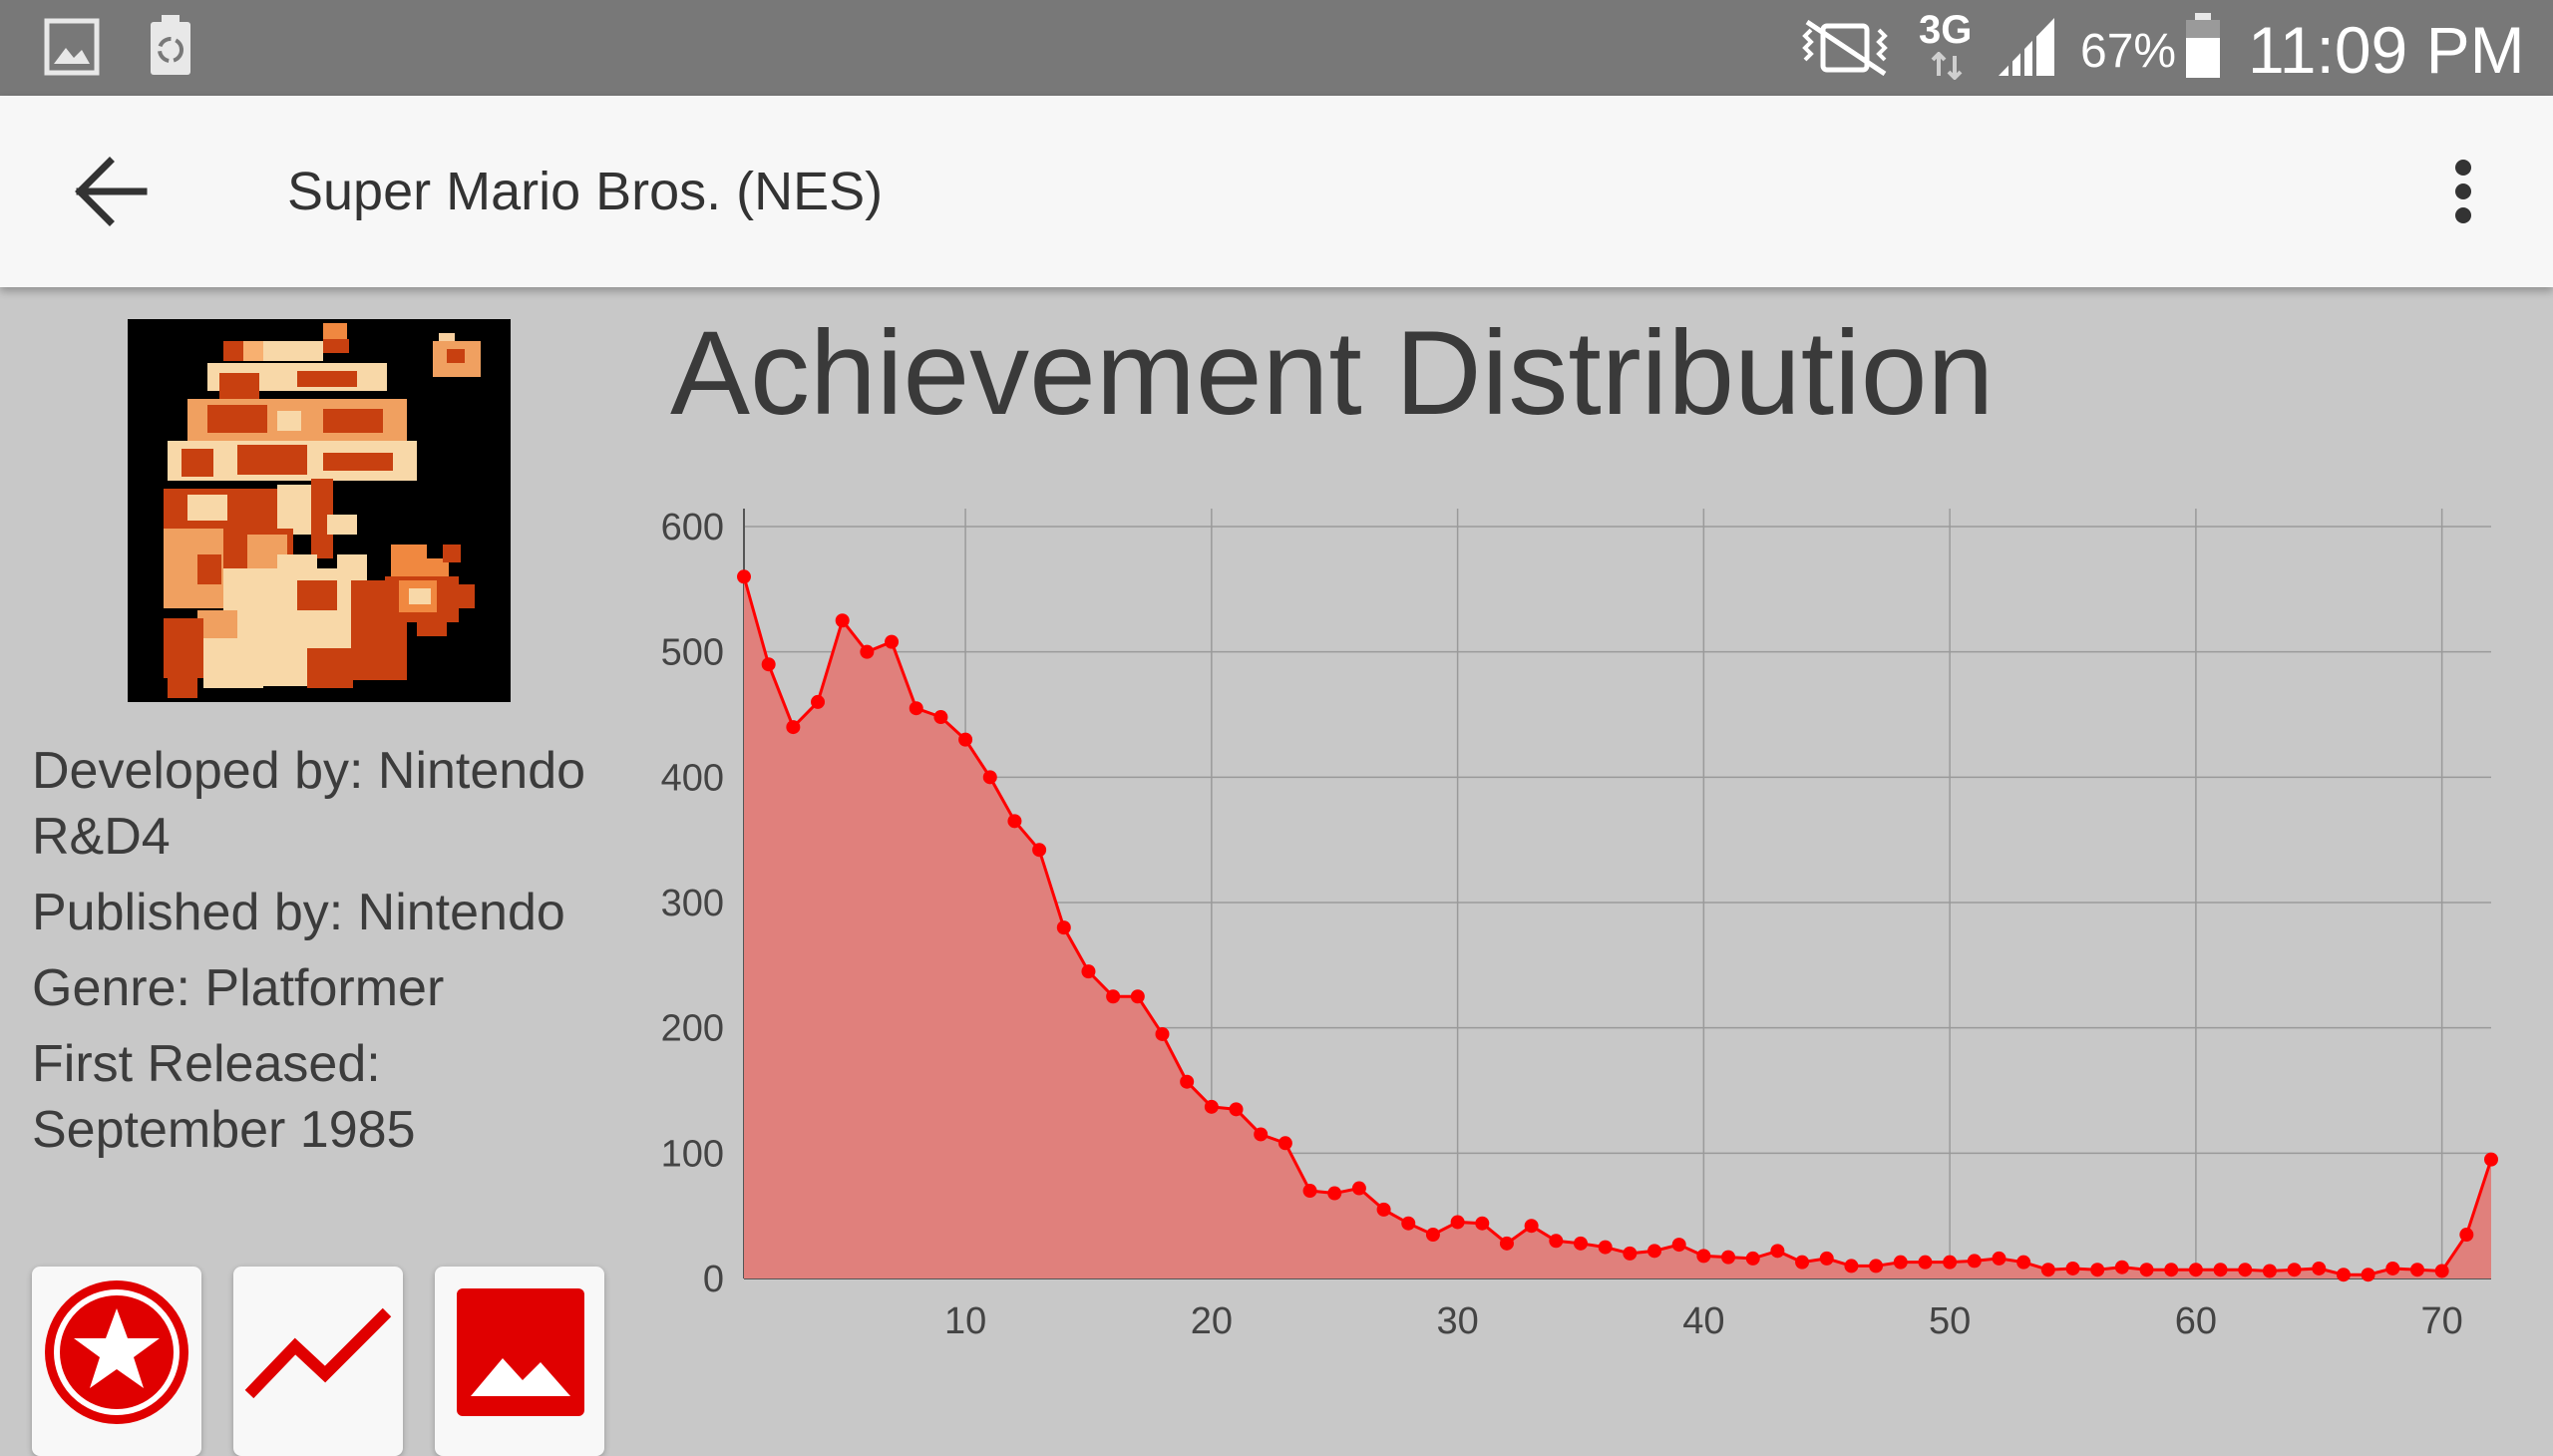  What do you see at coordinates (2442, 1321) in the screenshot?
I see `x-tick-label: 70` at bounding box center [2442, 1321].